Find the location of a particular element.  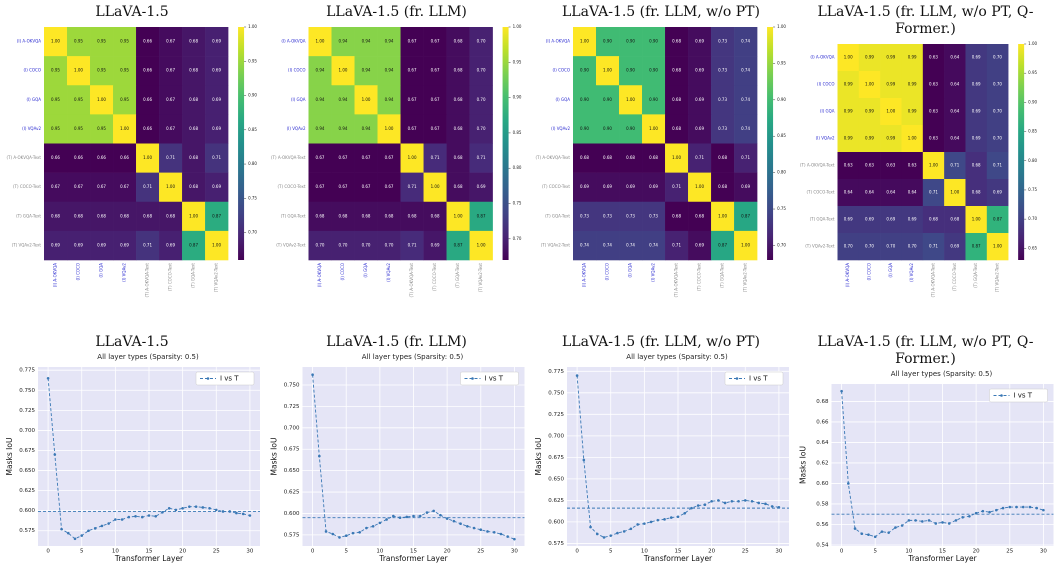

cell-label: 0.73 is located at coordinates (722, 70).